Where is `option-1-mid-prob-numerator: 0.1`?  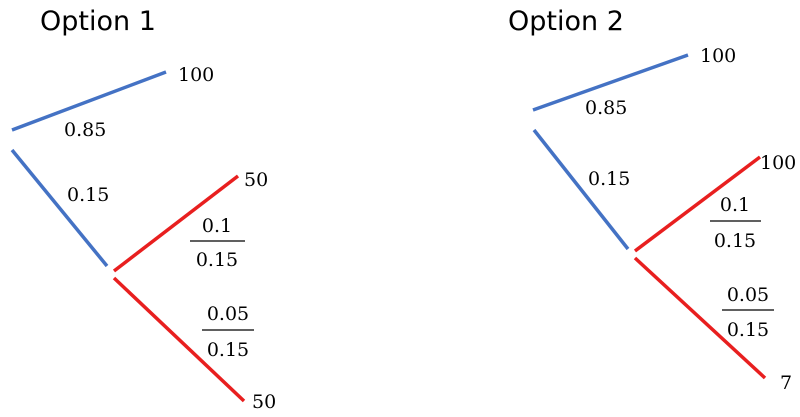
option-1-mid-prob-numerator: 0.1 is located at coordinates (217, 226).